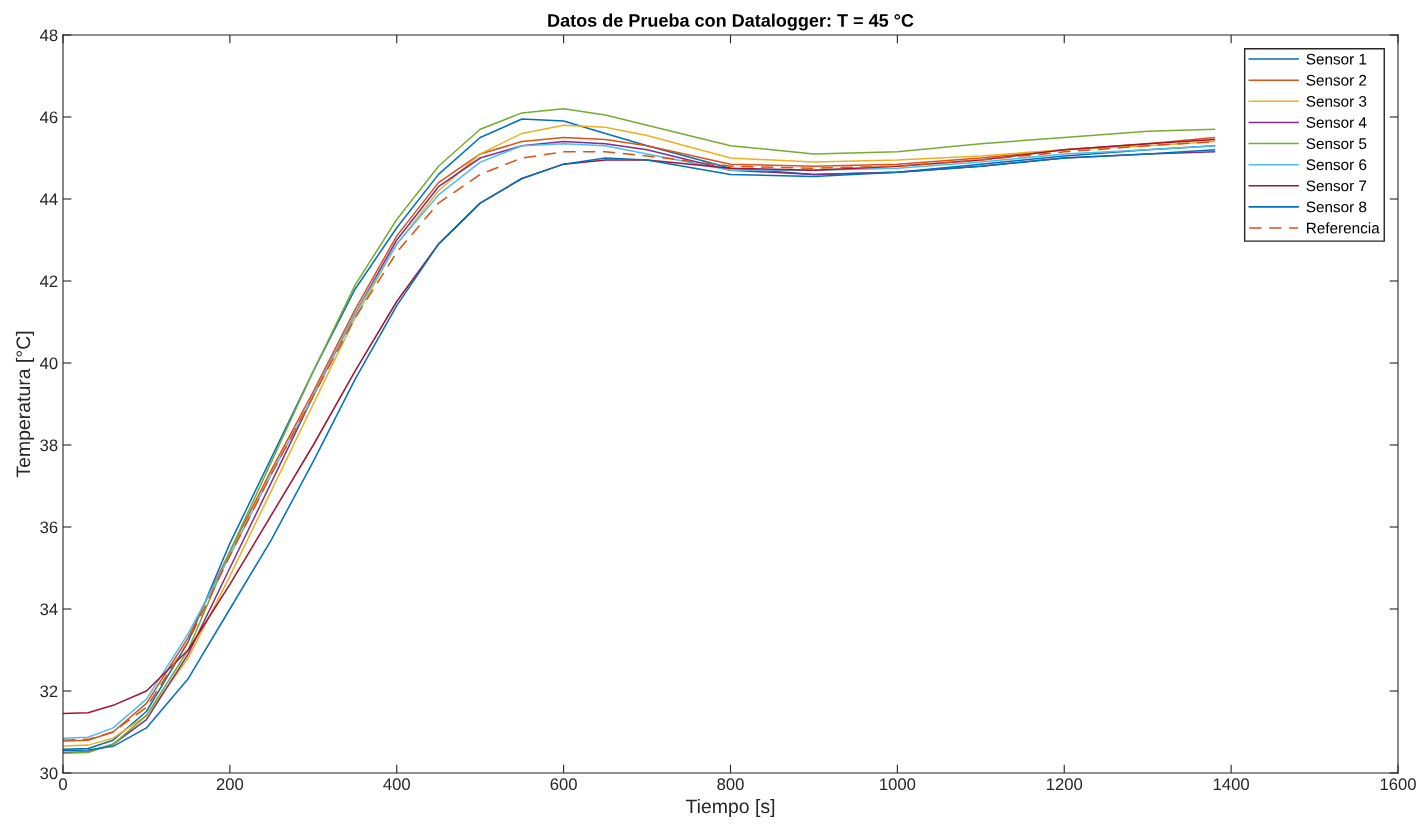  I want to click on legend-label: Referencia, so click(1343, 228).